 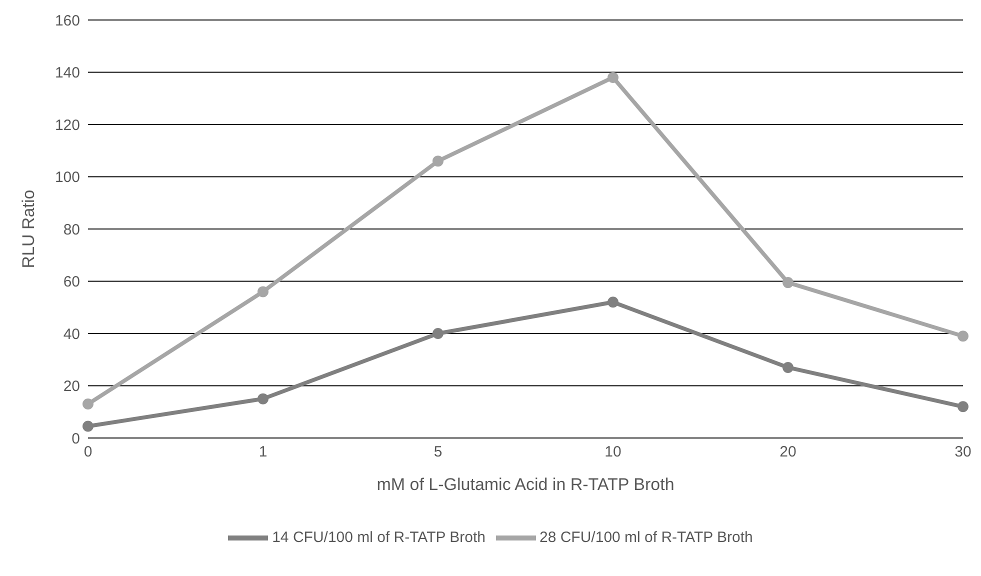 What do you see at coordinates (76, 439) in the screenshot?
I see `y-tick-label: 0` at bounding box center [76, 439].